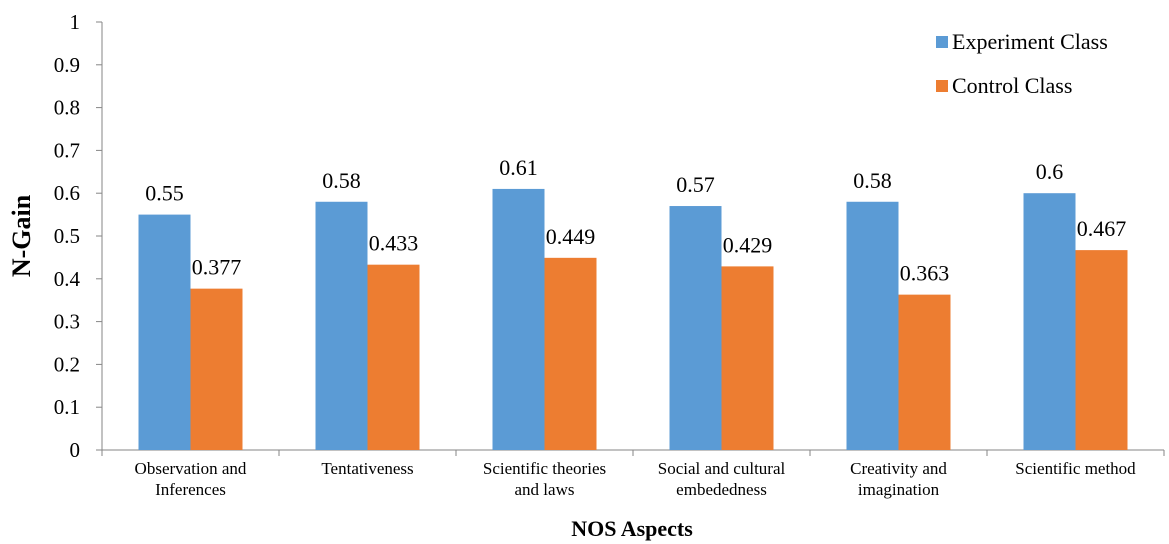  What do you see at coordinates (721, 489) in the screenshot?
I see `category-label-line: embededness` at bounding box center [721, 489].